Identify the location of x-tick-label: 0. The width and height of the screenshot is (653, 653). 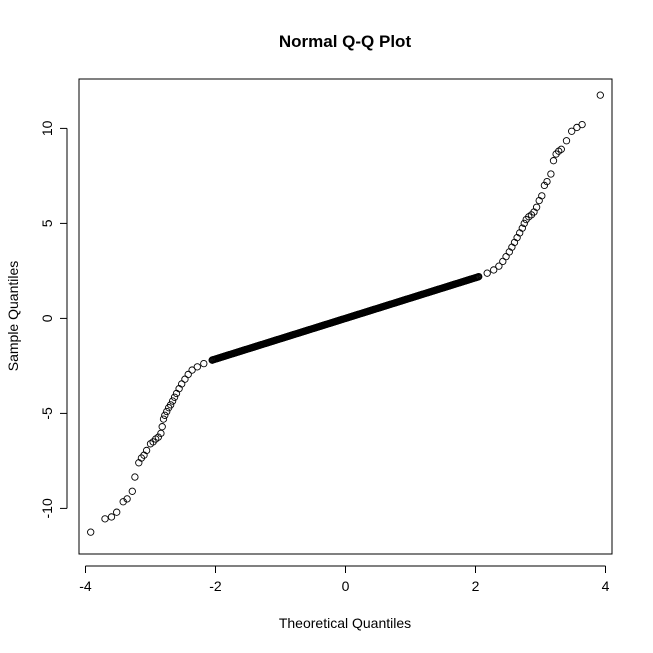
(346, 586).